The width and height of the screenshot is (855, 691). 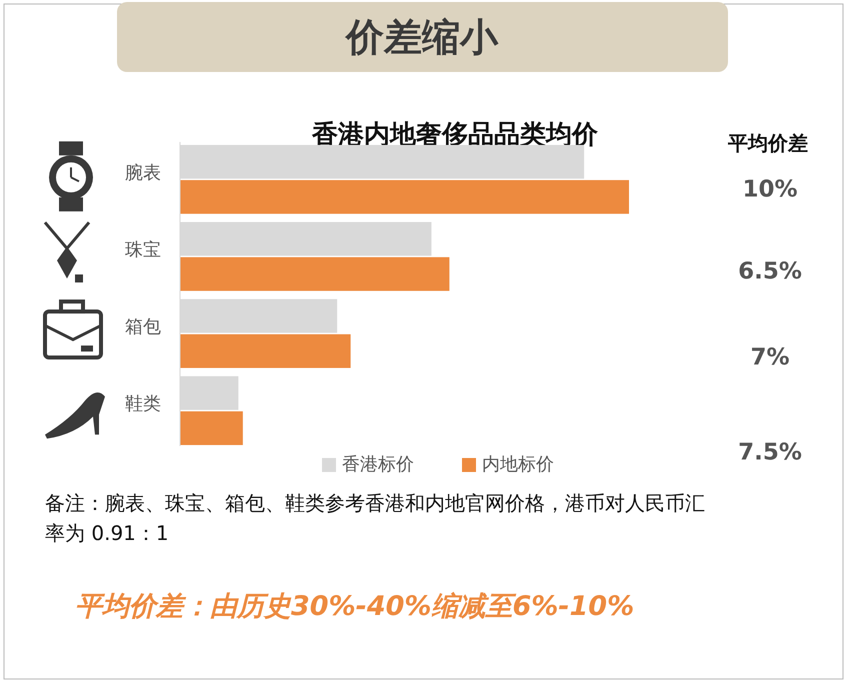 What do you see at coordinates (375, 518) in the screenshot?
I see `text: 备注：腕表、珠宝、箱包、鞋类参考香港和内地官网价格，港币对人民币汇率为 0.91：1` at bounding box center [375, 518].